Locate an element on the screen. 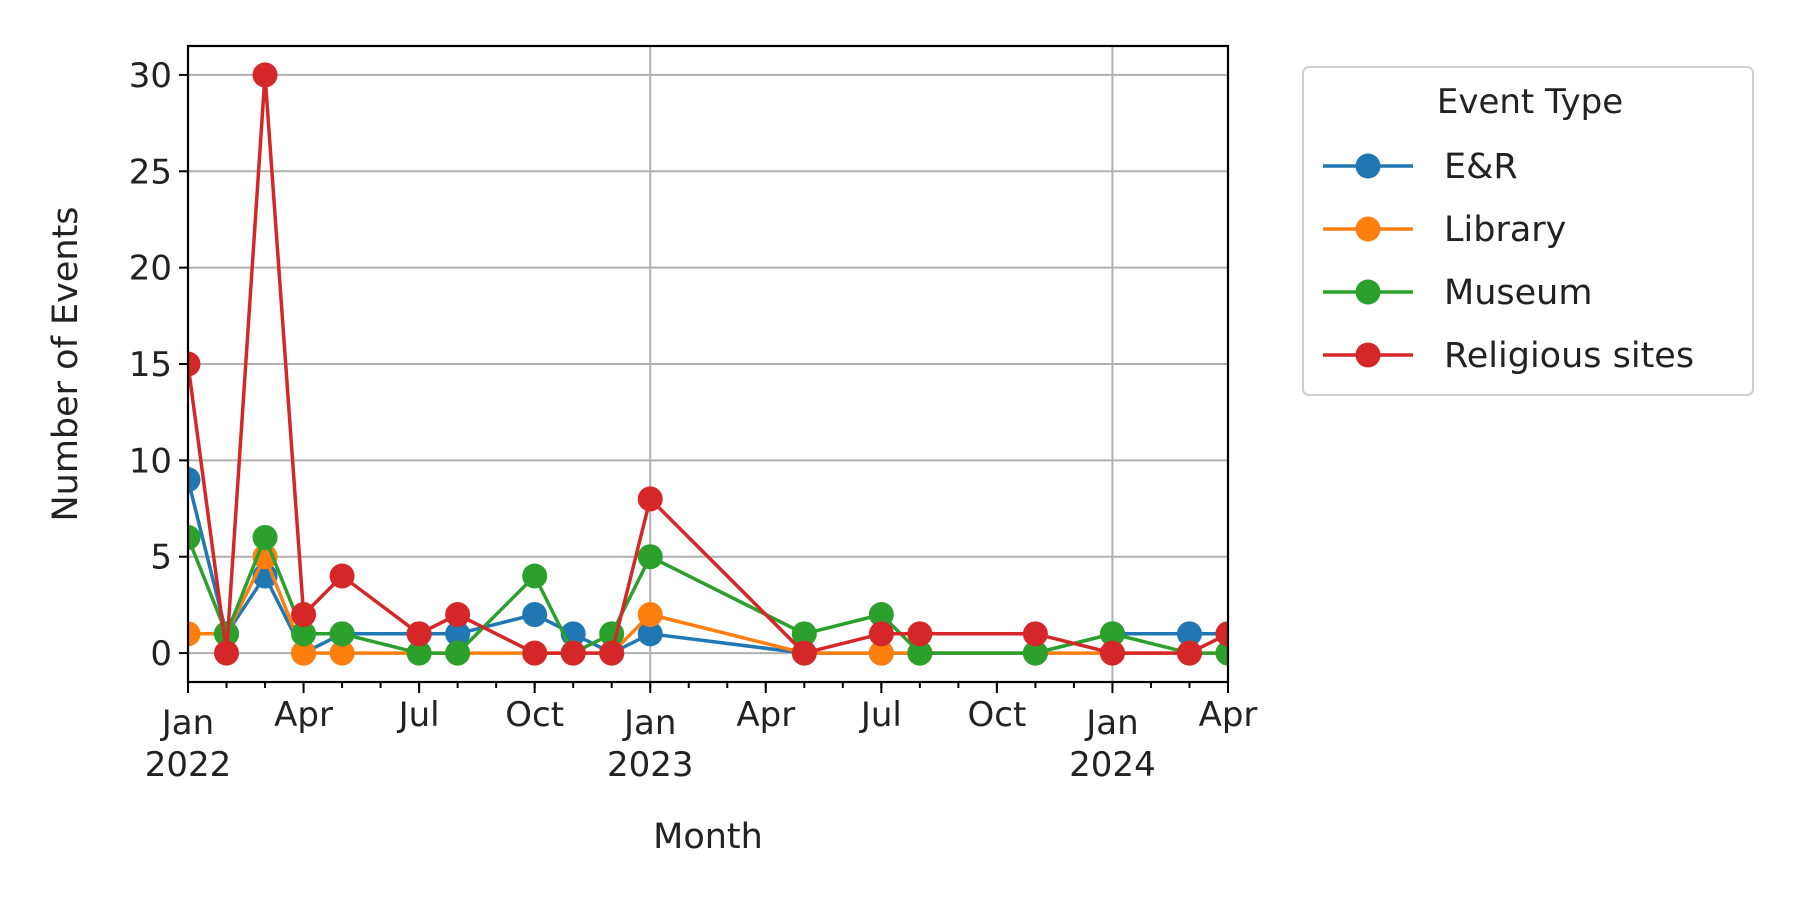  legend-box is located at coordinates (1528, 231).